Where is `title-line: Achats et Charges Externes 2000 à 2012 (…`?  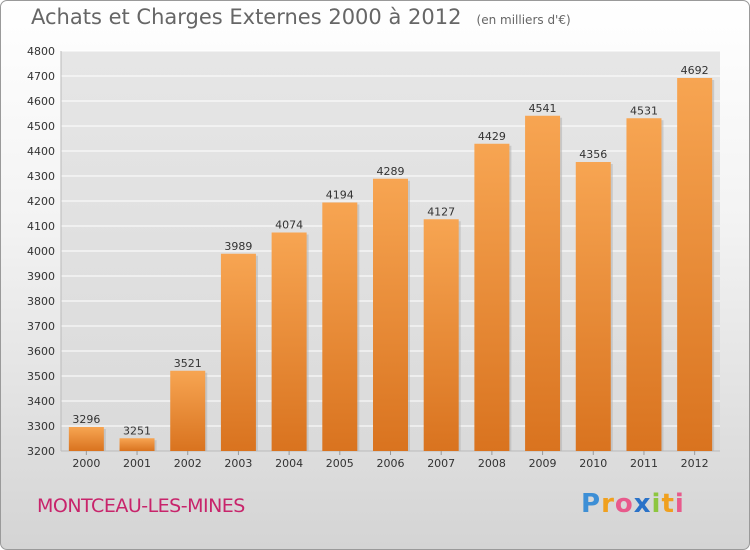
title-line: Achats et Charges Externes 2000 à 2012 (… is located at coordinates (301, 17).